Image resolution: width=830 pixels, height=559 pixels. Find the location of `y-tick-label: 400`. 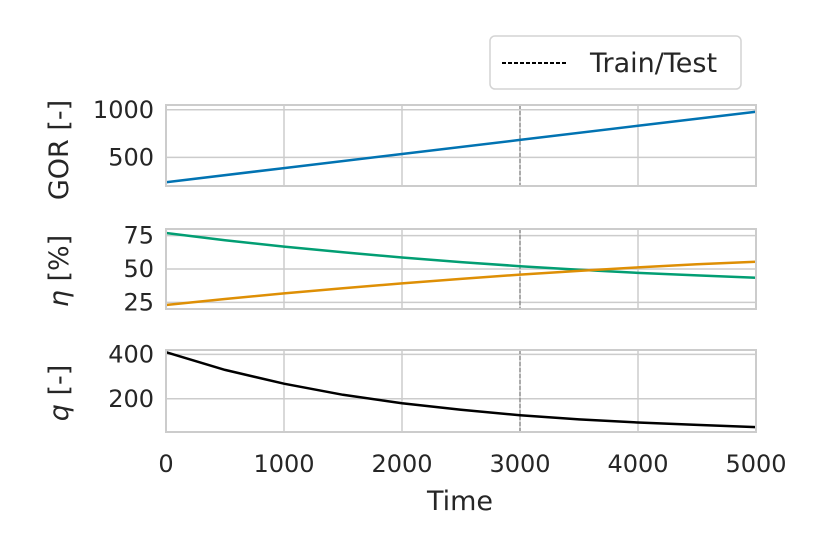

y-tick-label: 400 is located at coordinates (131, 354).